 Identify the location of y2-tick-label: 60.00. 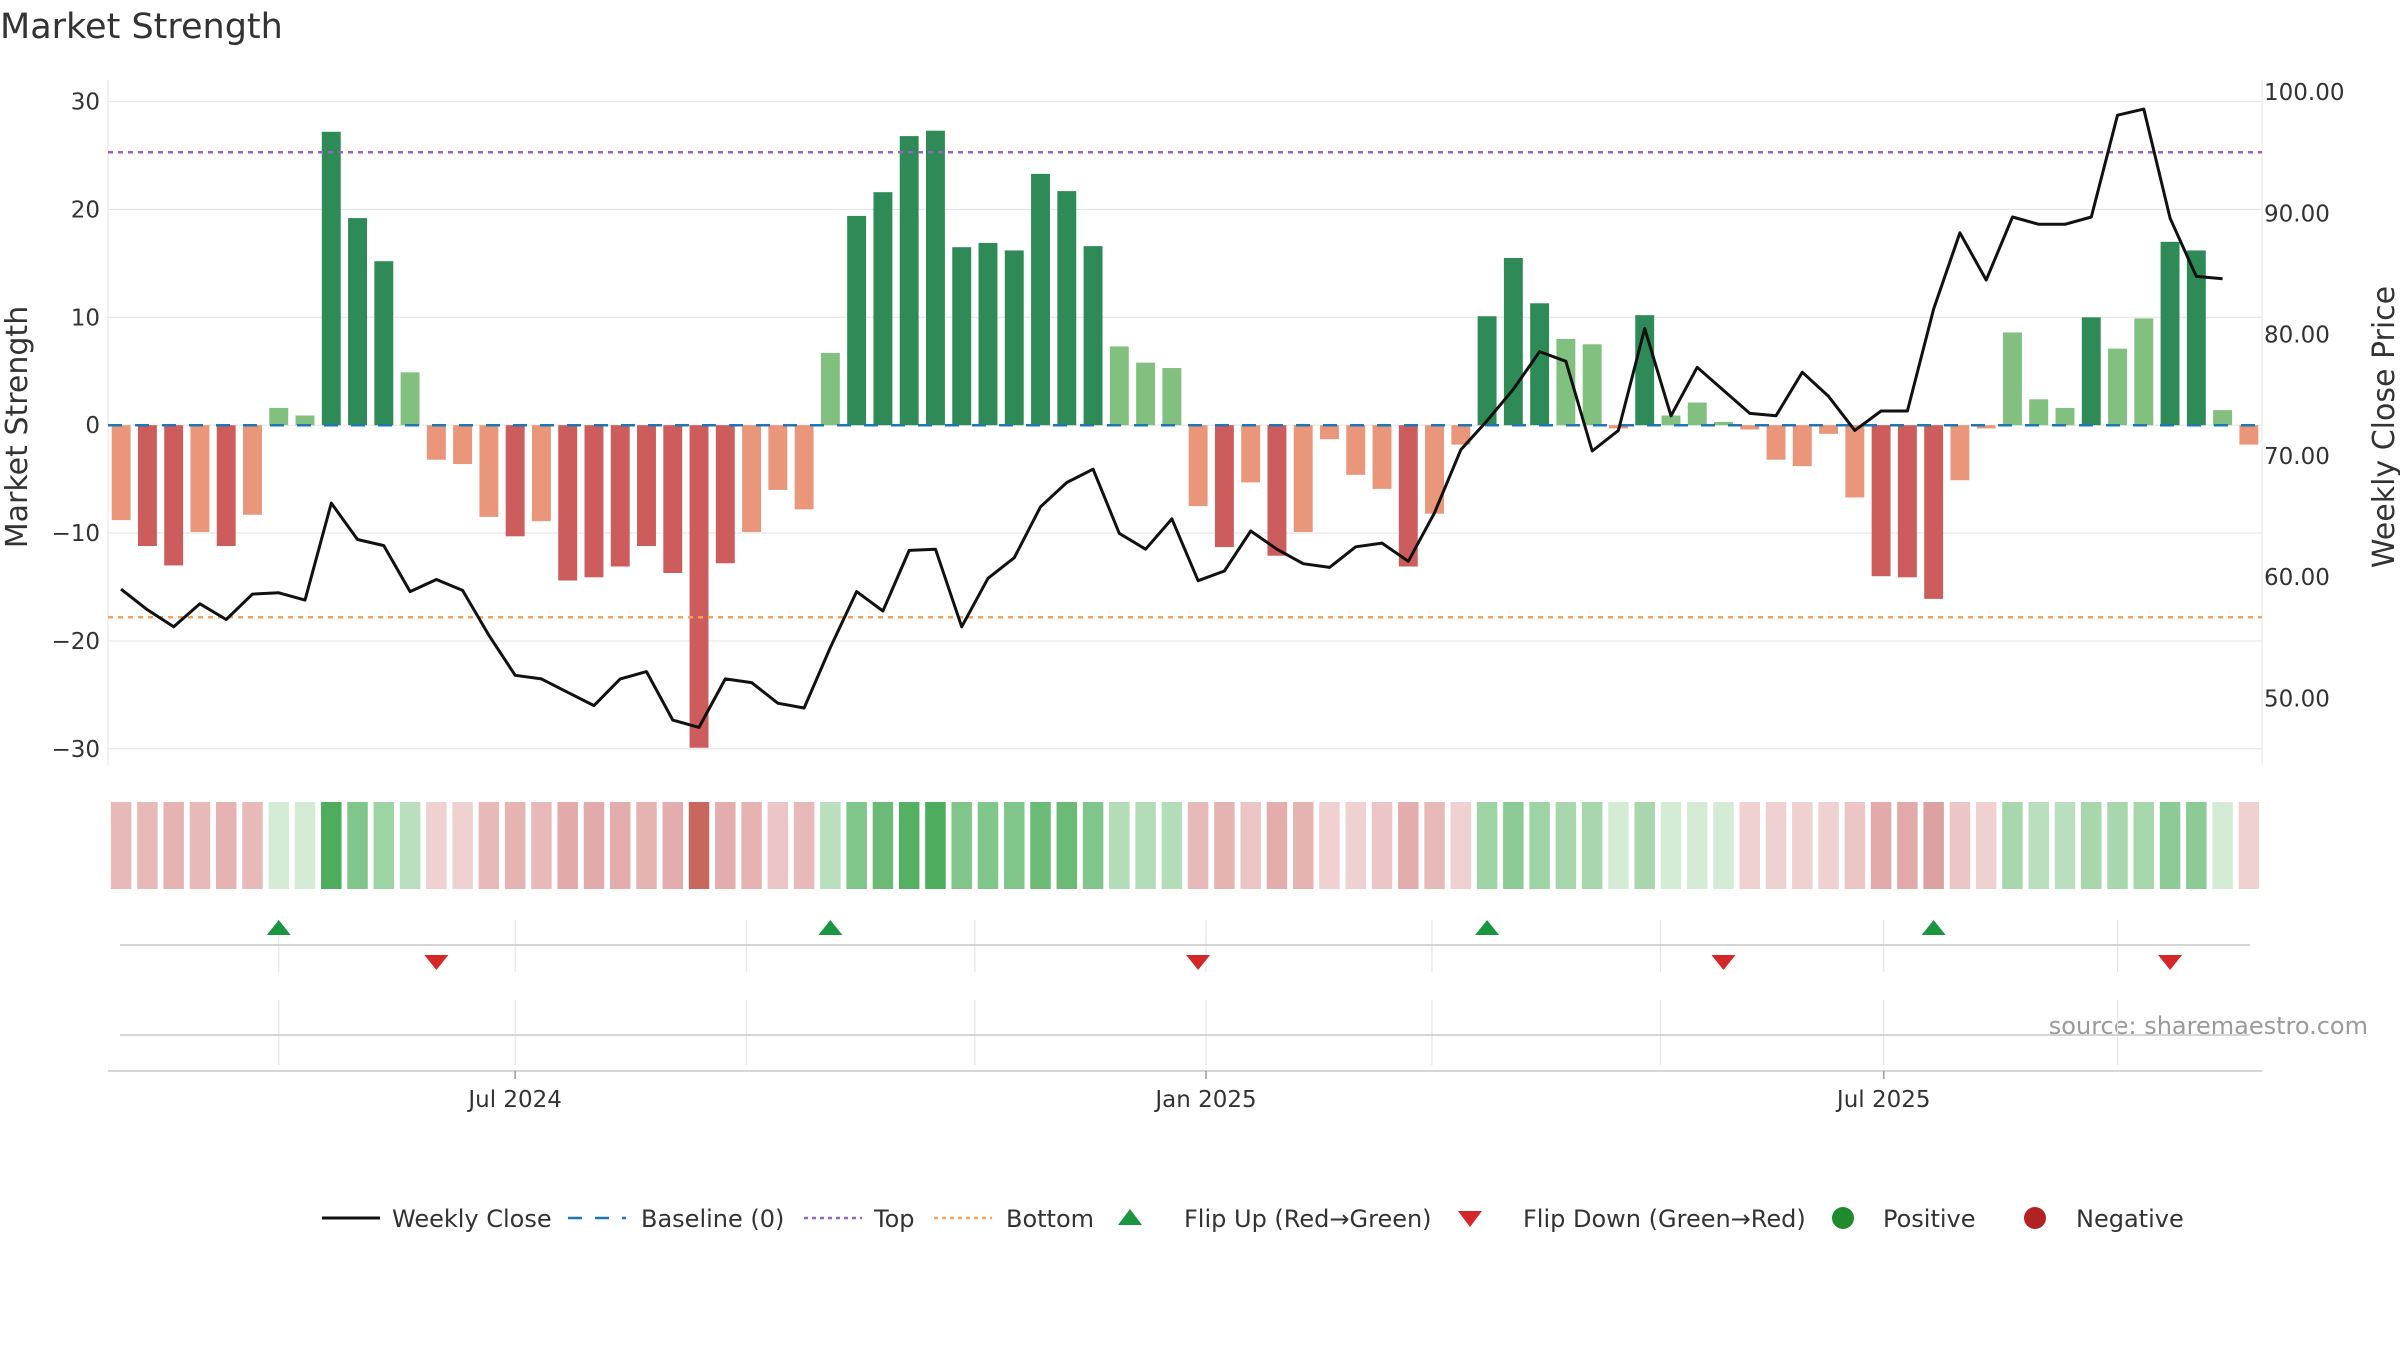
(2297, 578).